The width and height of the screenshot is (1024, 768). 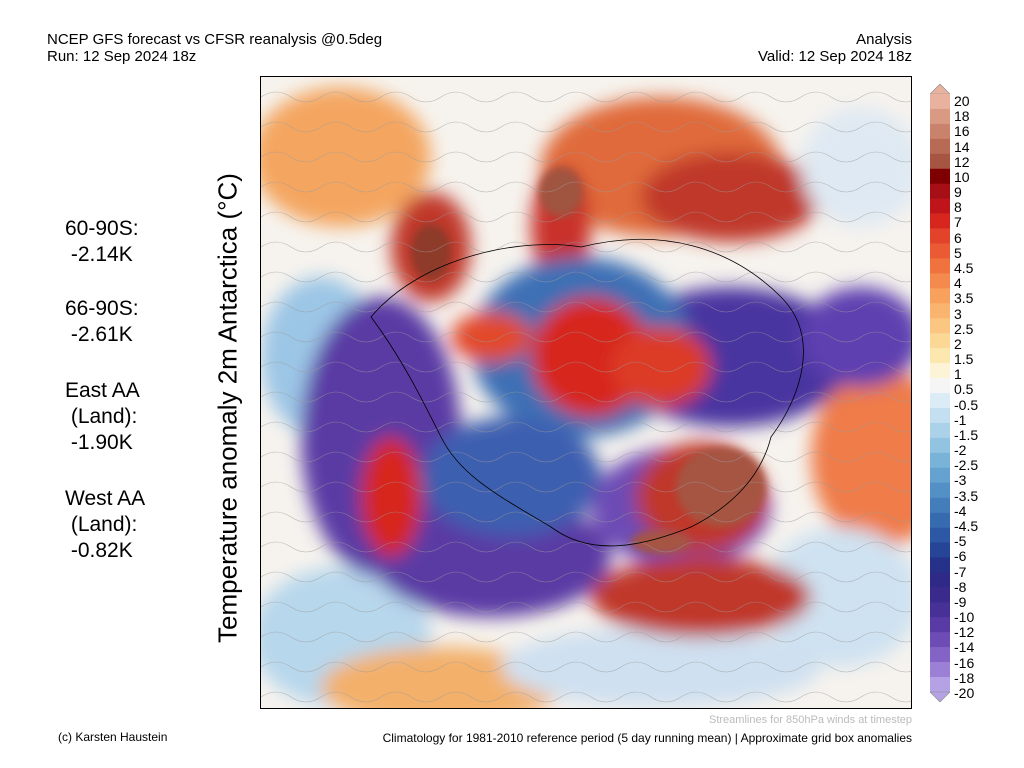 What do you see at coordinates (102, 390) in the screenshot?
I see `stat-label: East AA` at bounding box center [102, 390].